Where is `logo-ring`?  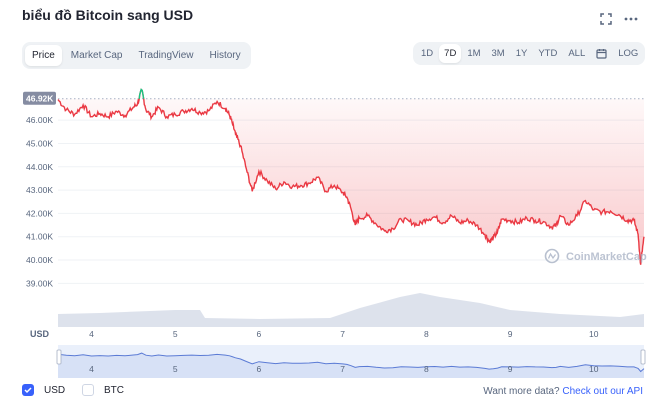
logo-ring is located at coordinates (552, 256).